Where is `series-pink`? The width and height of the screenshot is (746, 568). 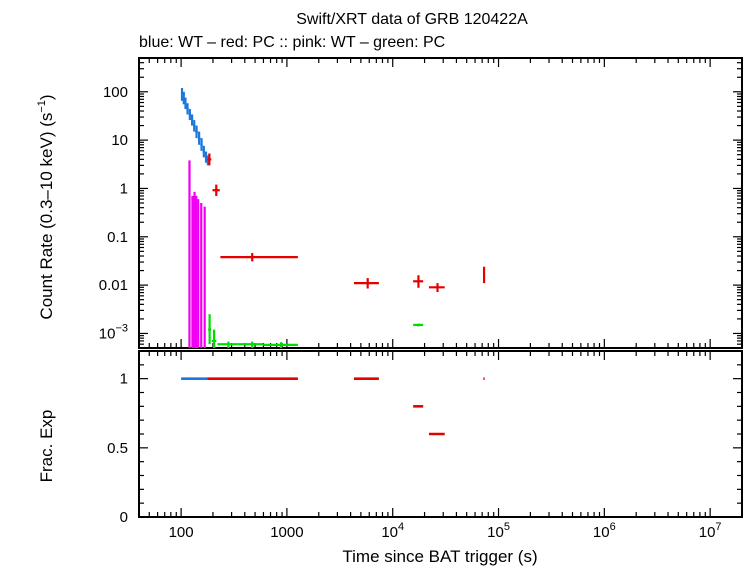
series-pink is located at coordinates (197, 254).